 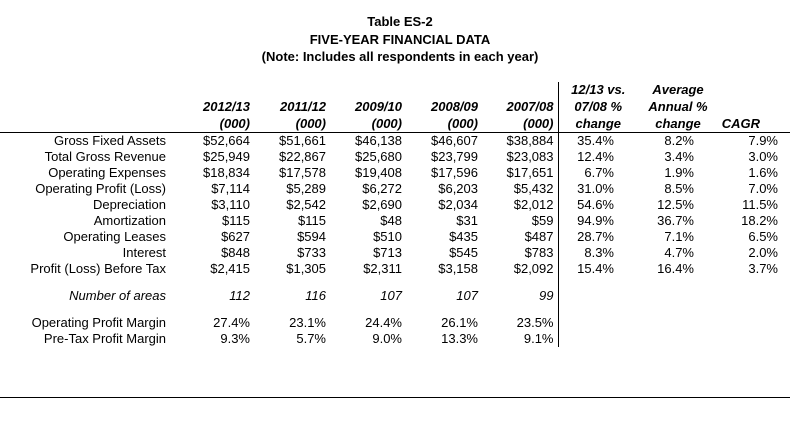 I want to click on table-cell: $22,867, so click(x=302, y=156).